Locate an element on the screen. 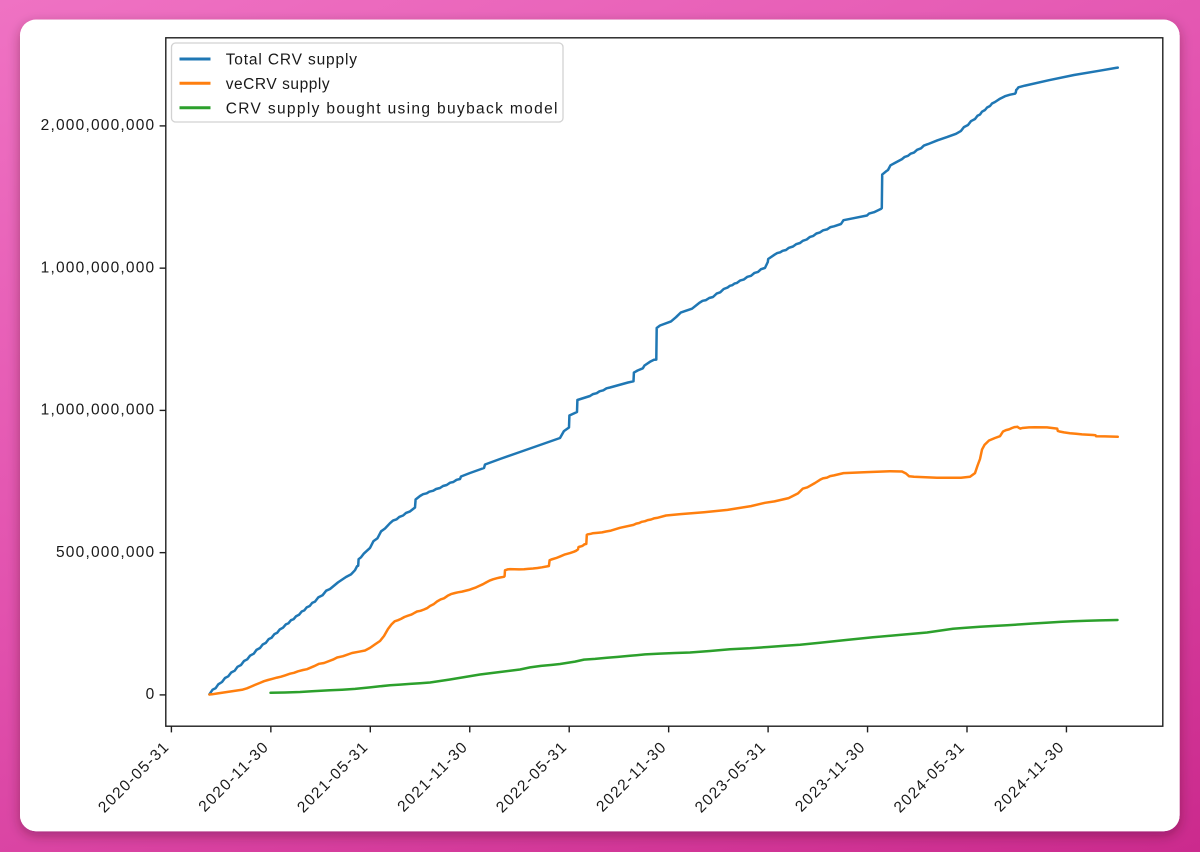  svg-text: 500,000,000 is located at coordinates (105, 552).